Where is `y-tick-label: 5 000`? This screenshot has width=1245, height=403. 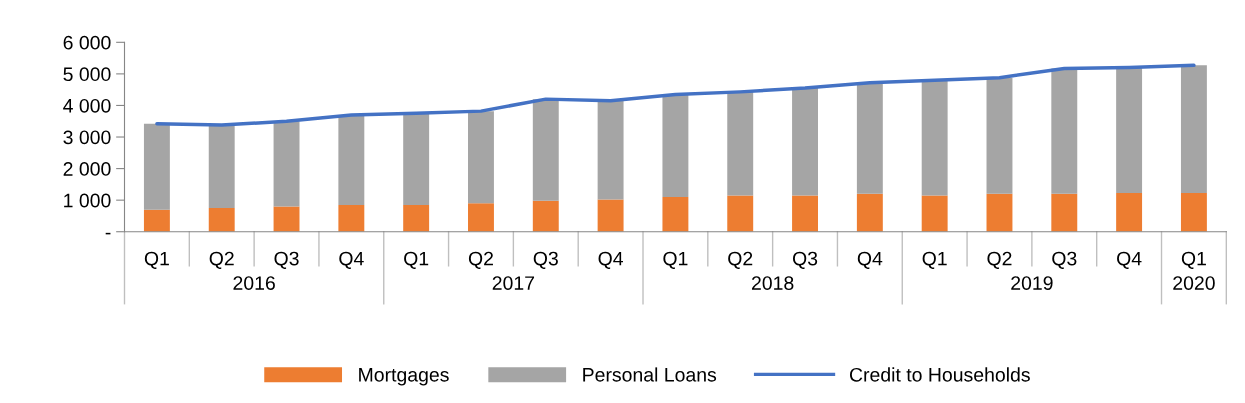 y-tick-label: 5 000 is located at coordinates (87, 74).